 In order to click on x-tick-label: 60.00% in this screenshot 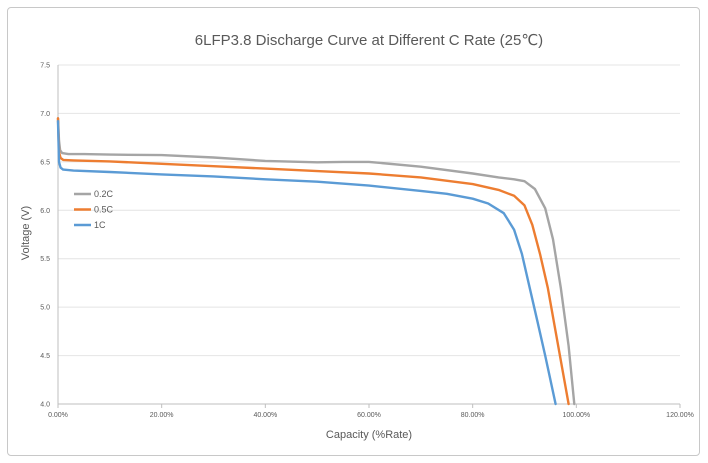, I will do `click(369, 415)`.